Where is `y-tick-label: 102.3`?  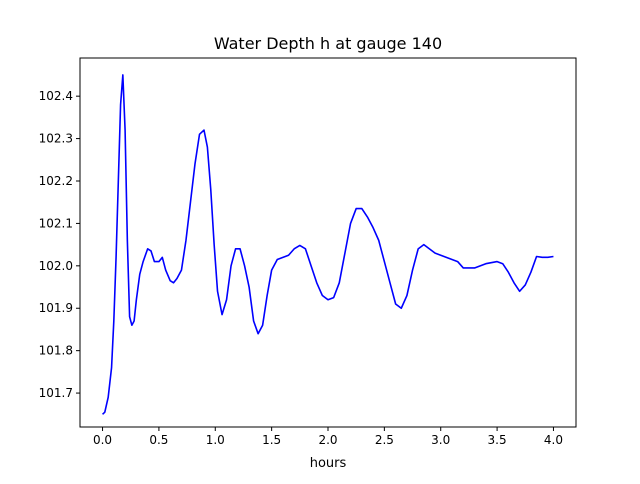
y-tick-label: 102.3 is located at coordinates (56, 139).